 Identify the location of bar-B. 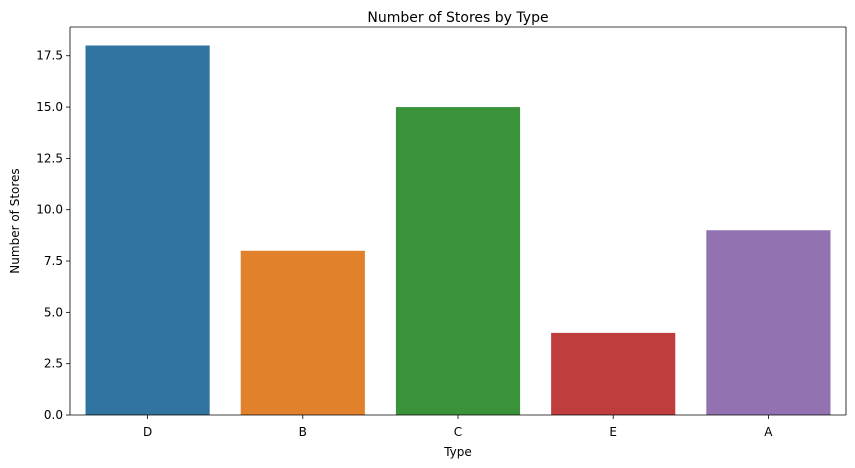
(302, 332).